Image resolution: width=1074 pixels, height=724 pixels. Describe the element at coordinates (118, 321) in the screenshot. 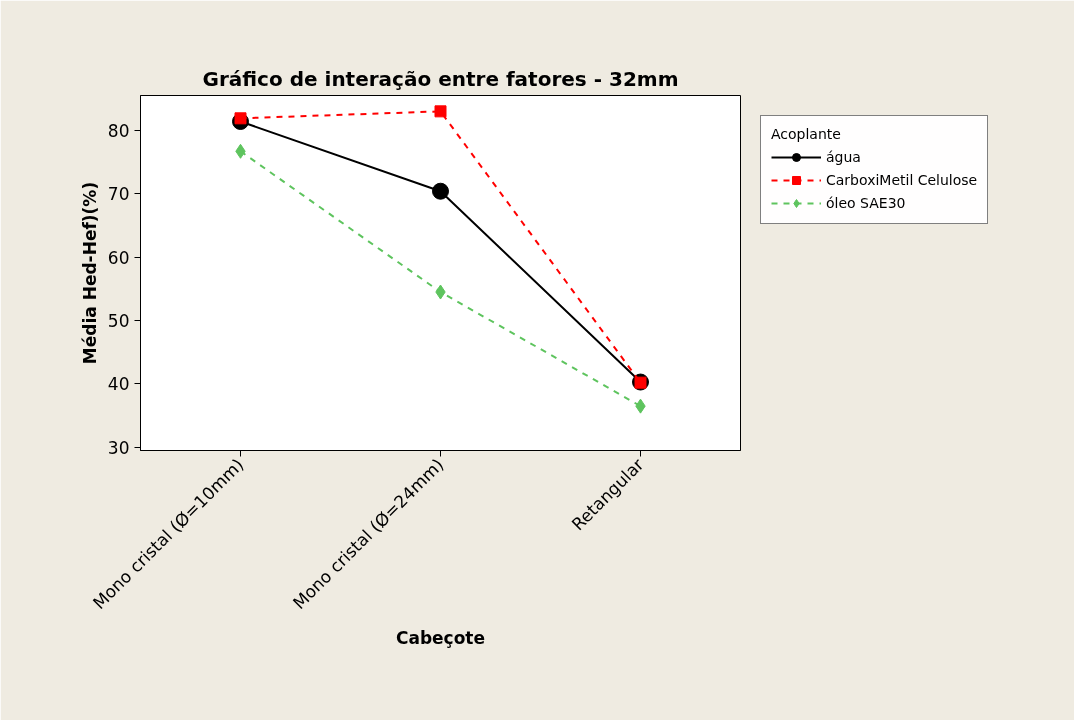

I see `y-tick-label: 50` at that location.